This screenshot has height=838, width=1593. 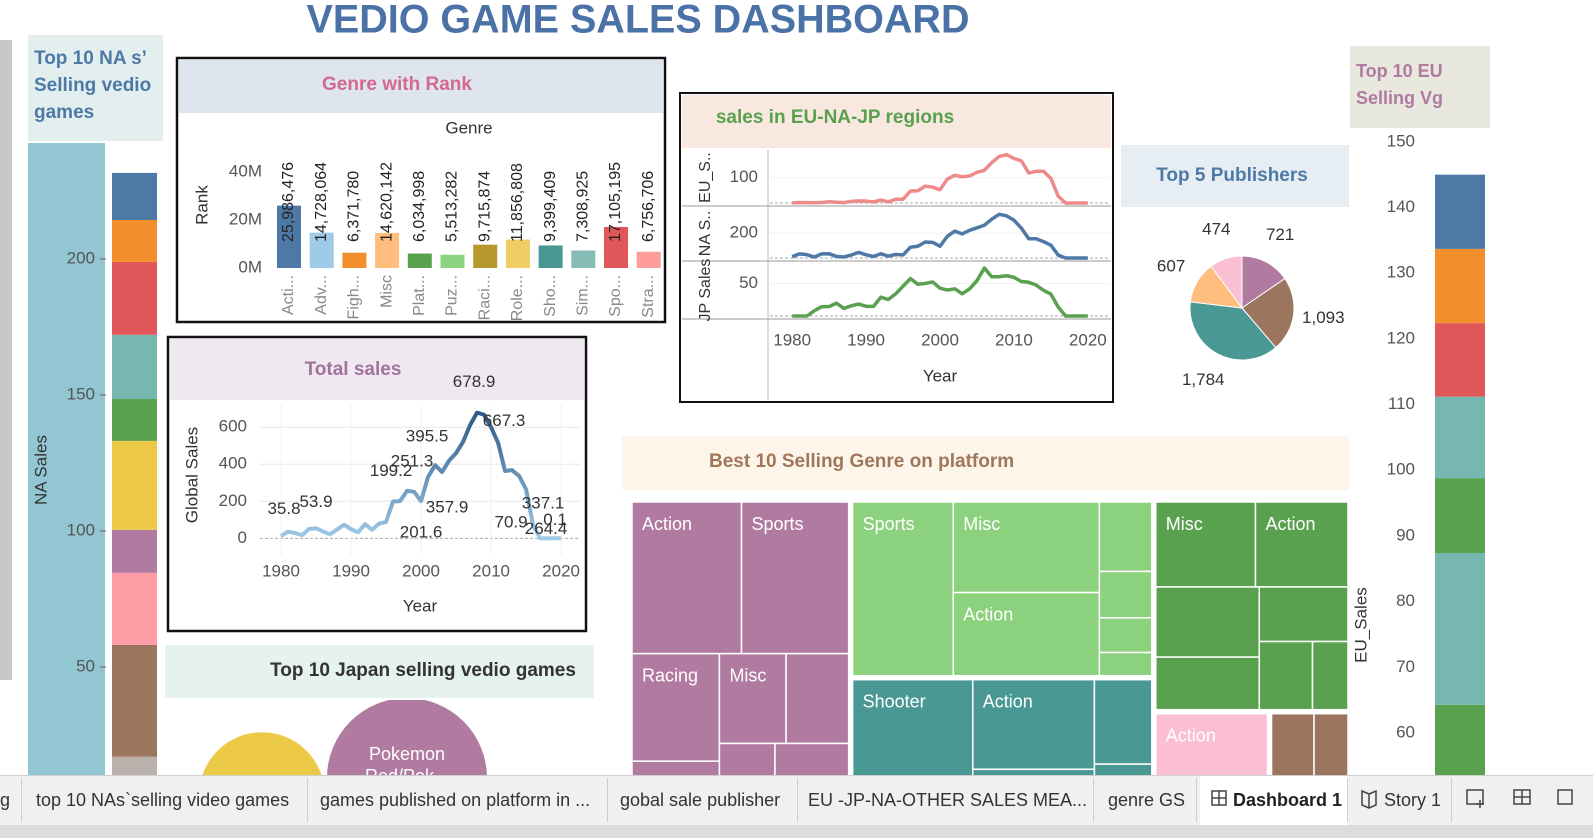 What do you see at coordinates (1401, 206) in the screenshot?
I see `y-tick-label: 140` at bounding box center [1401, 206].